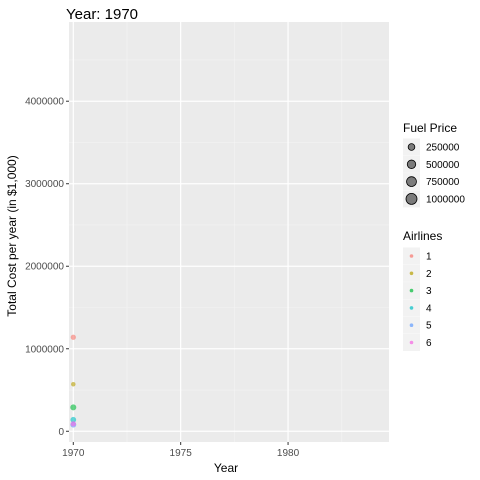 Image resolution: width=480 pixels, height=480 pixels. Describe the element at coordinates (288, 453) in the screenshot. I see `x-tick-label: 1980` at that location.